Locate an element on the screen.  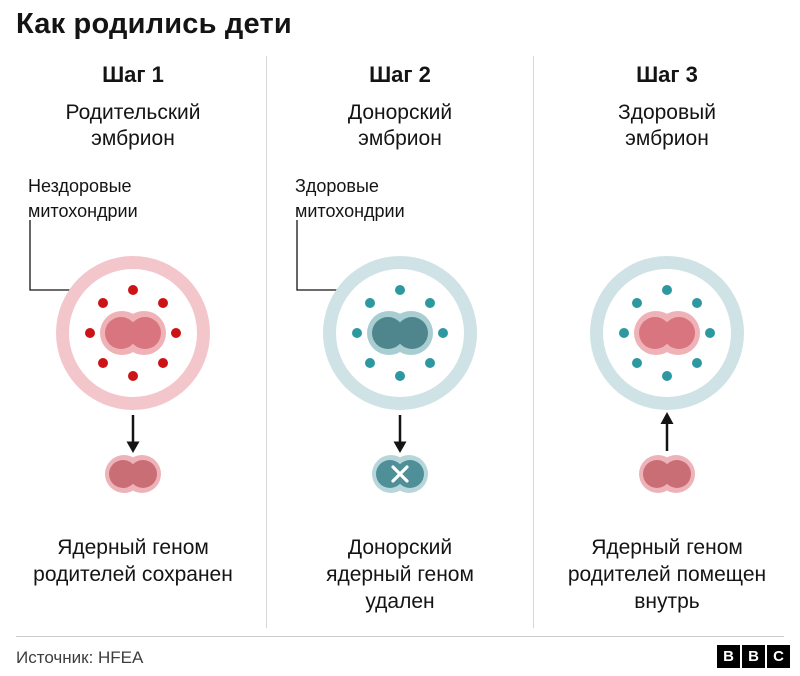
unhealthy-mitochondria-label: Нездоровые митохондрии is located at coordinates (83, 198).